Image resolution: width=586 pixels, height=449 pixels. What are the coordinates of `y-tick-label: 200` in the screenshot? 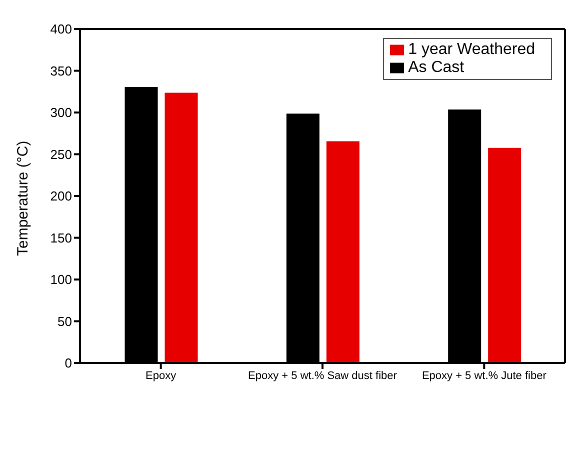 It's located at (61, 196).